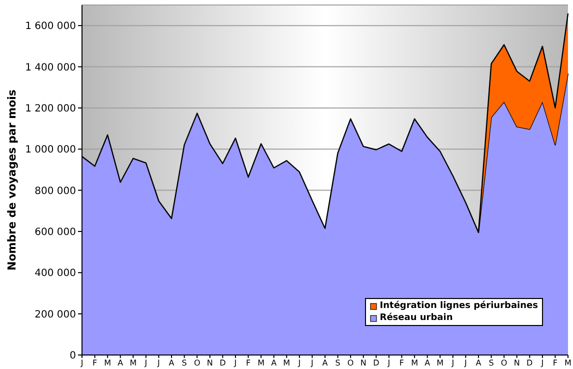 The height and width of the screenshot is (369, 573). What do you see at coordinates (55, 314) in the screenshot?
I see `y-tick-label: 200 000` at bounding box center [55, 314].